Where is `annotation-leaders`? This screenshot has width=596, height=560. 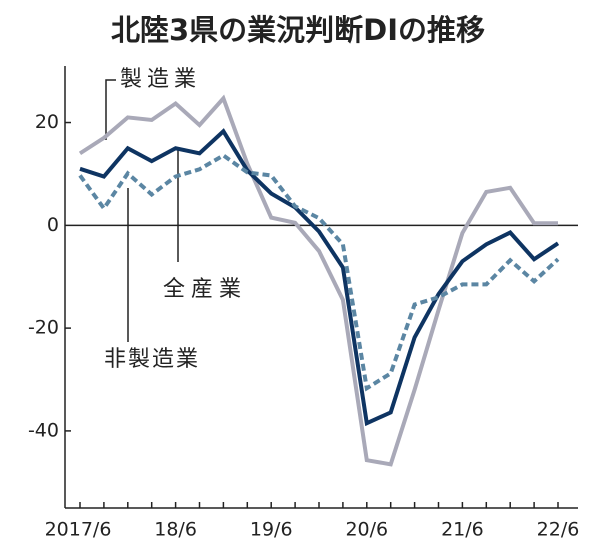
annotation-leaders is located at coordinates (142, 210).